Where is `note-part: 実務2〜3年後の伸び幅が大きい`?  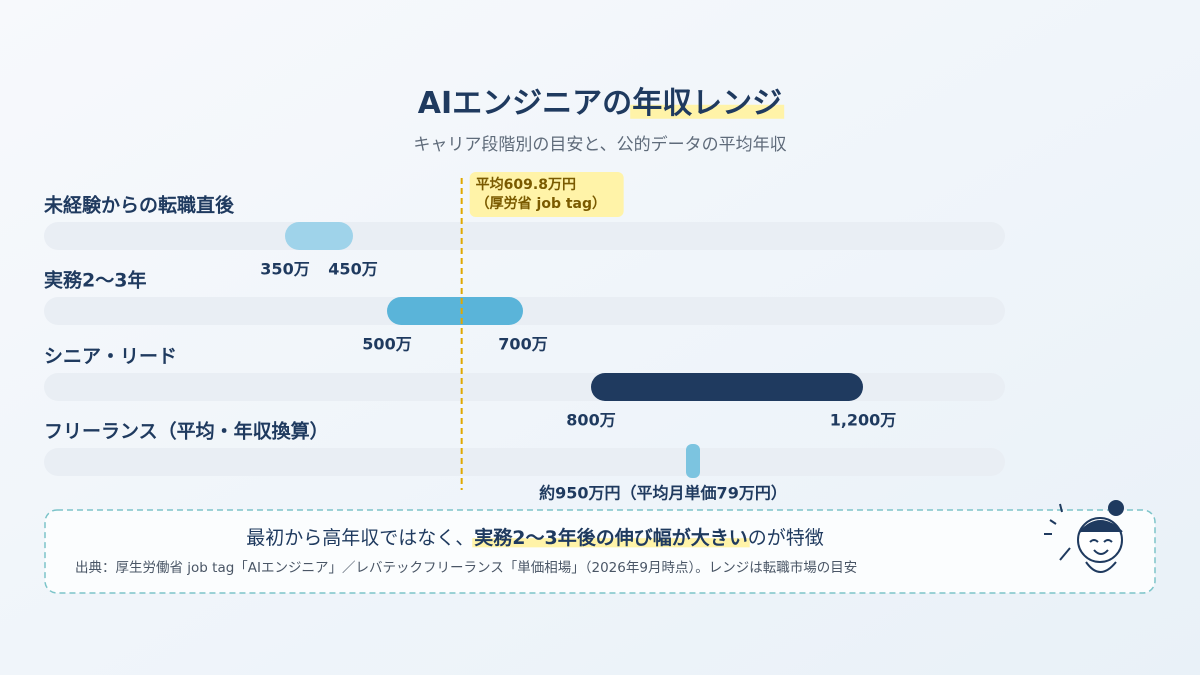
note-part: 実務2〜3年後の伸び幅が大きい is located at coordinates (610, 537).